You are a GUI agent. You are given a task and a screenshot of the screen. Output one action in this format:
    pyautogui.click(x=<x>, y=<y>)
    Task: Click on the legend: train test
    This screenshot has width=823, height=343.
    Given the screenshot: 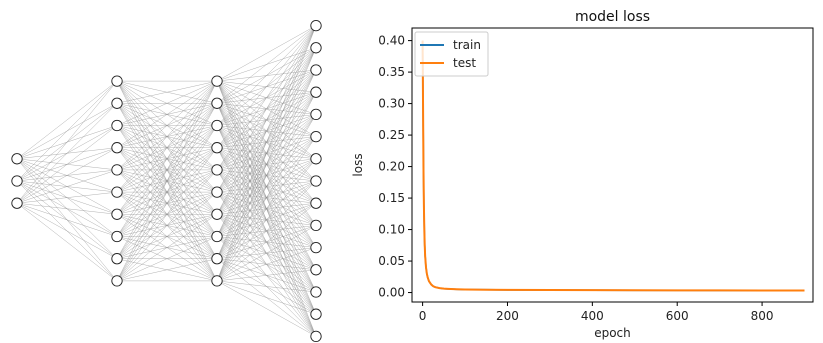 What is the action you would take?
    pyautogui.click(x=451, y=54)
    